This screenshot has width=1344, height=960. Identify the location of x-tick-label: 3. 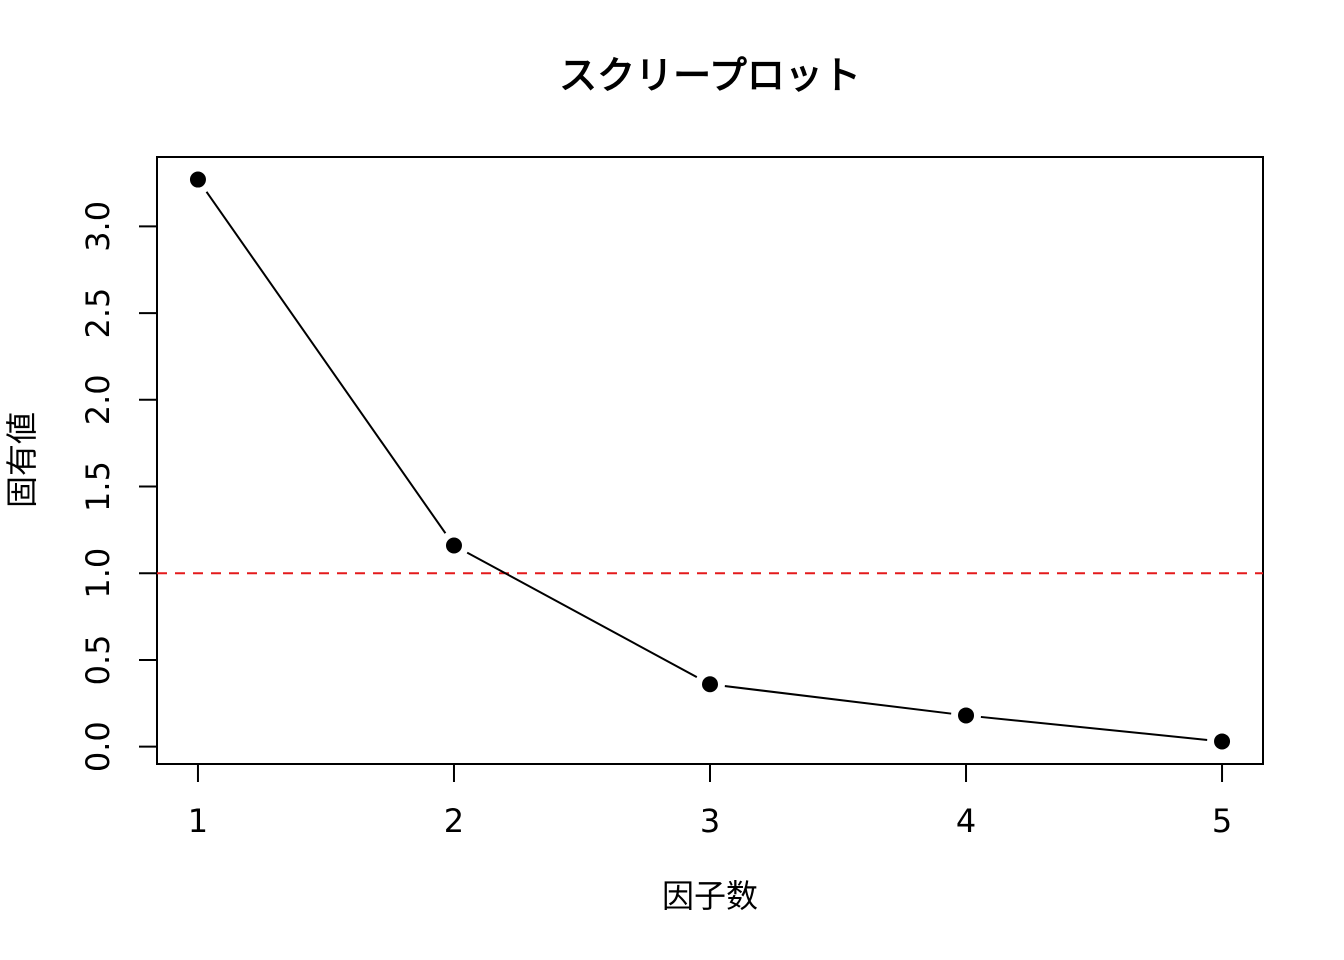
(710, 821).